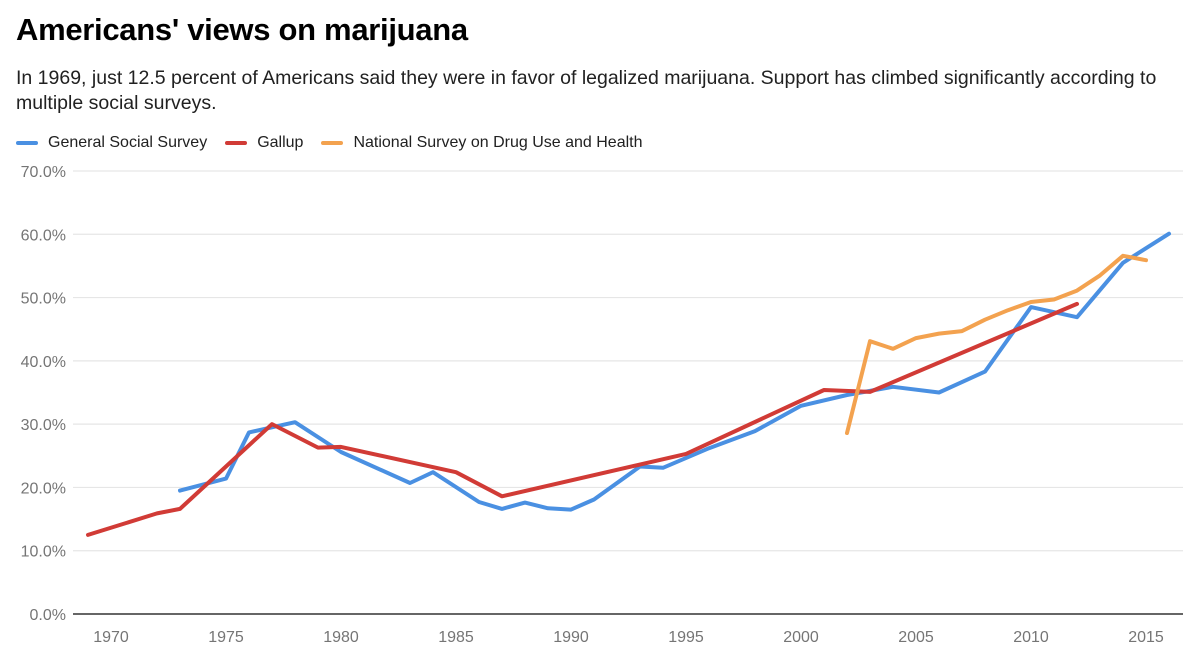  I want to click on legend-swatch-nsduh, so click(332, 143).